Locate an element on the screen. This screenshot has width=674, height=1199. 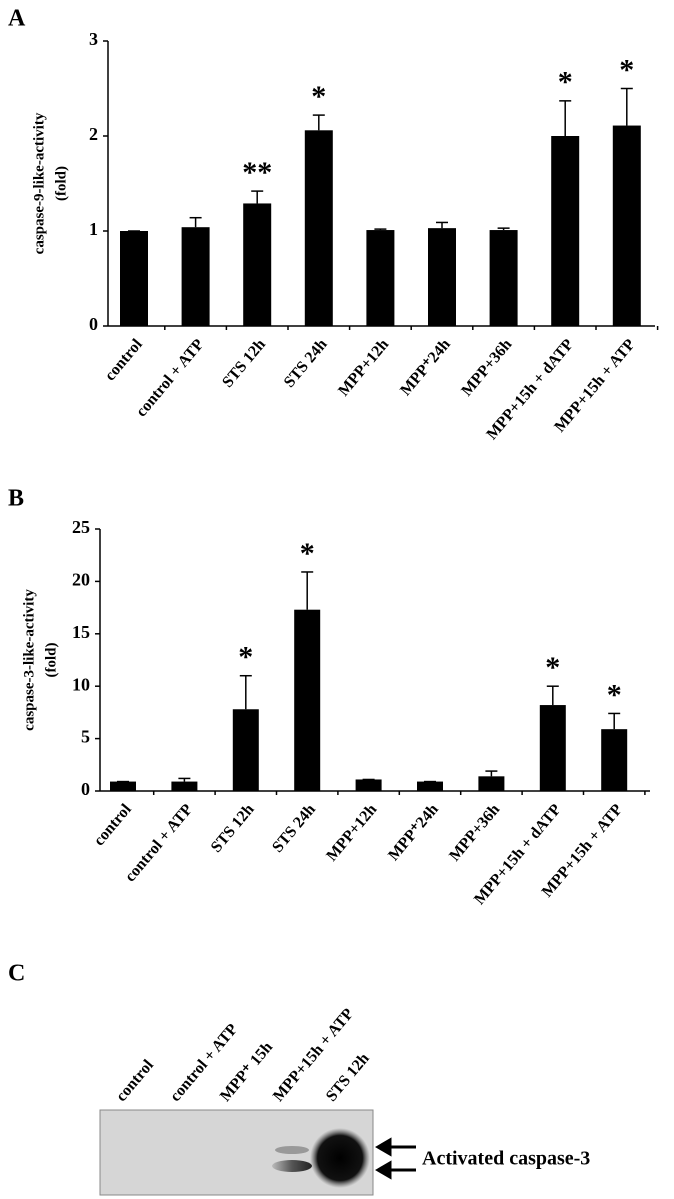
y-tick-label: 20 is located at coordinates (81, 580).